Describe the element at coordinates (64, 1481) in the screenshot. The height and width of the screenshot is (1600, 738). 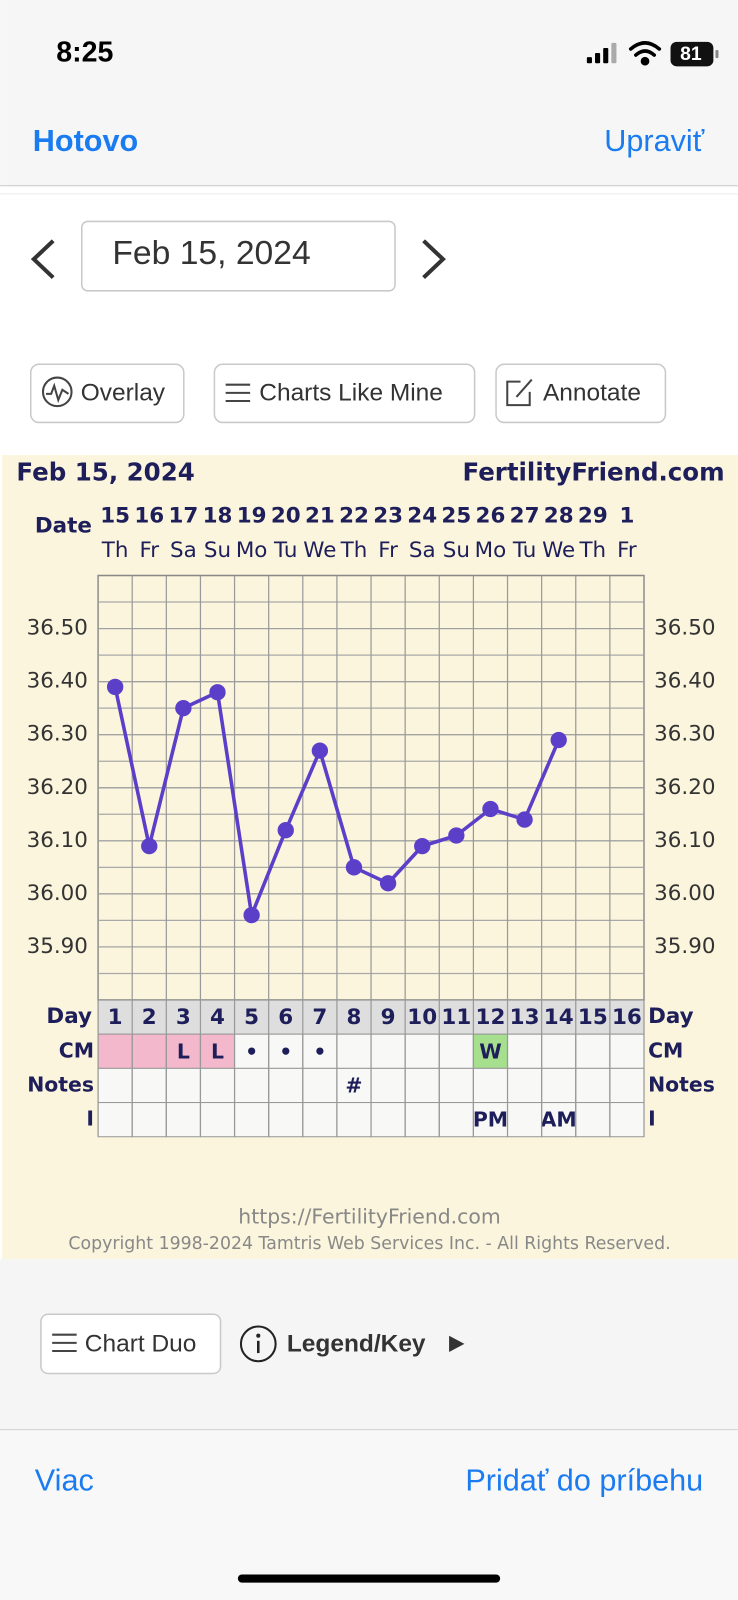
I see `more-button: Viac` at that location.